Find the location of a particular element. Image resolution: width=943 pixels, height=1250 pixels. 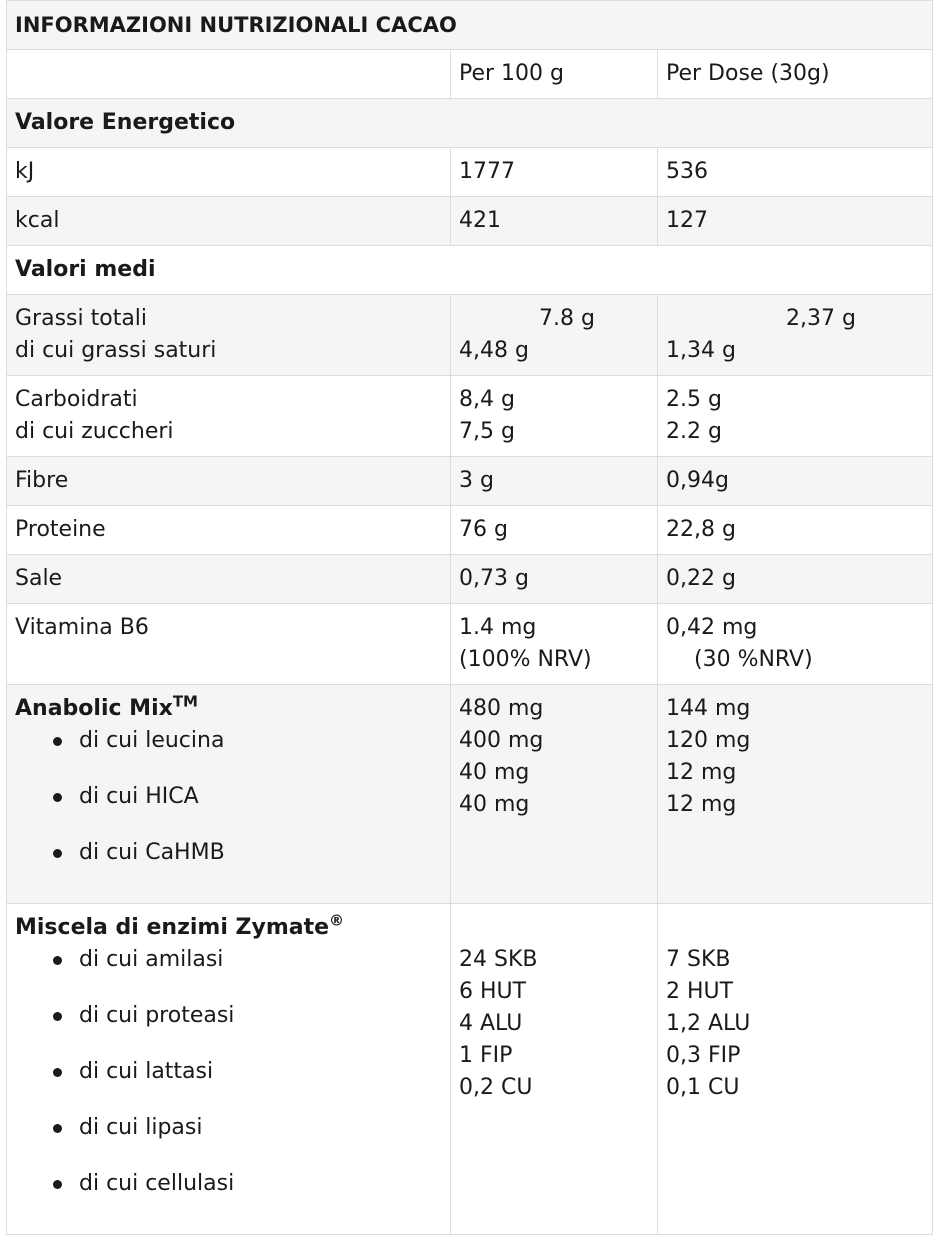

anabolic-value: 12 mg is located at coordinates (701, 772).